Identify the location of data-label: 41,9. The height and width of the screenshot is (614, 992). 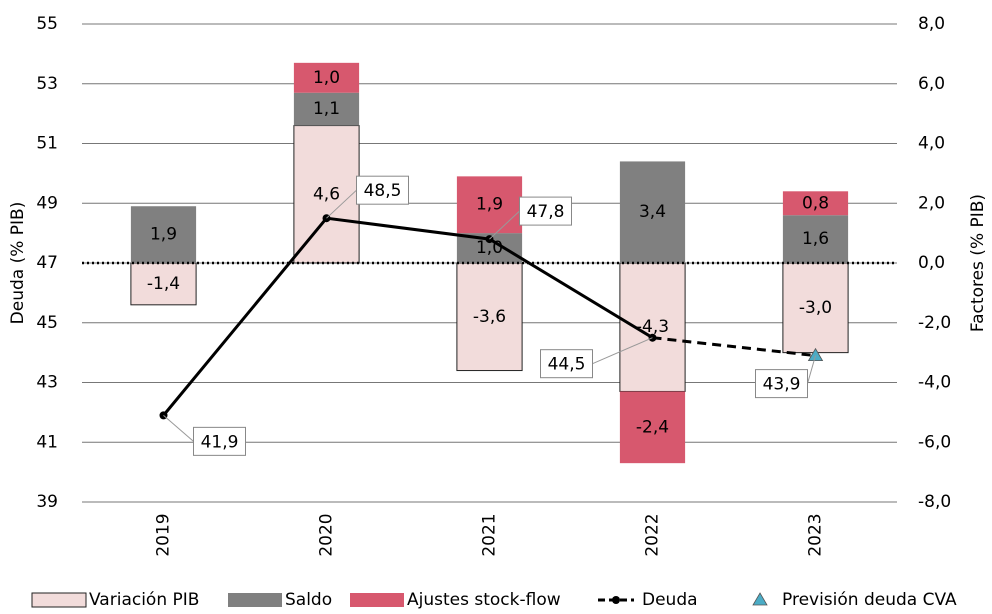
(220, 442).